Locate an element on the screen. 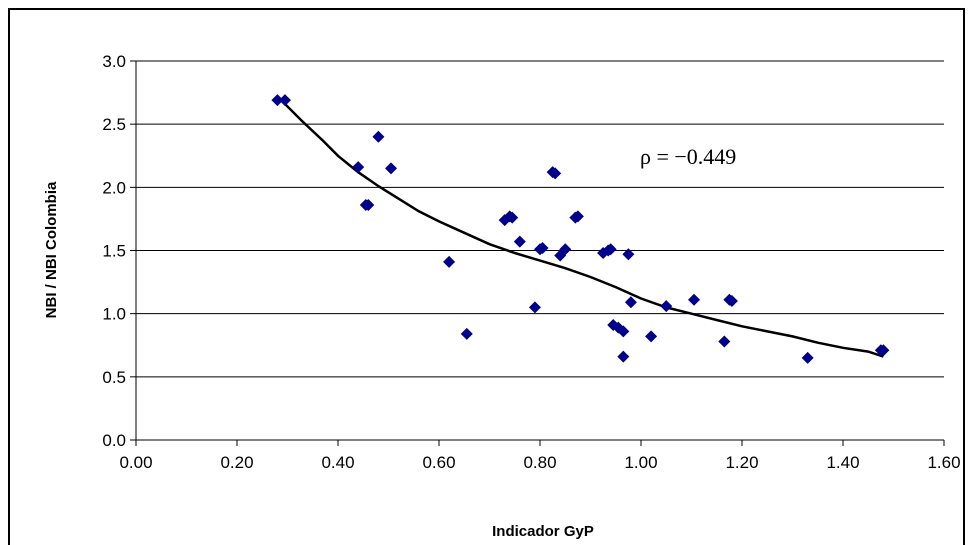  y-tick-labels: 0.0 0.5 1.0 1.5 2.0 2.5 3.0 is located at coordinates (114, 251).